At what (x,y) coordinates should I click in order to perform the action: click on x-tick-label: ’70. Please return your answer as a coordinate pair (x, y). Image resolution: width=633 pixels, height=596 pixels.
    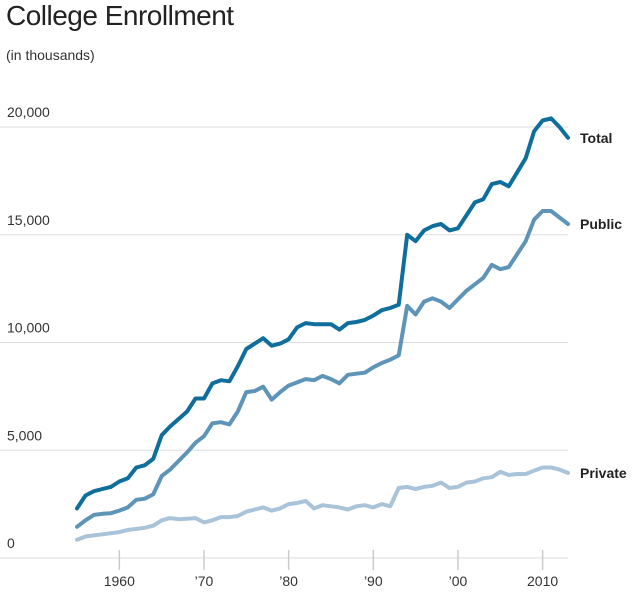
    Looking at the image, I should click on (204, 581).